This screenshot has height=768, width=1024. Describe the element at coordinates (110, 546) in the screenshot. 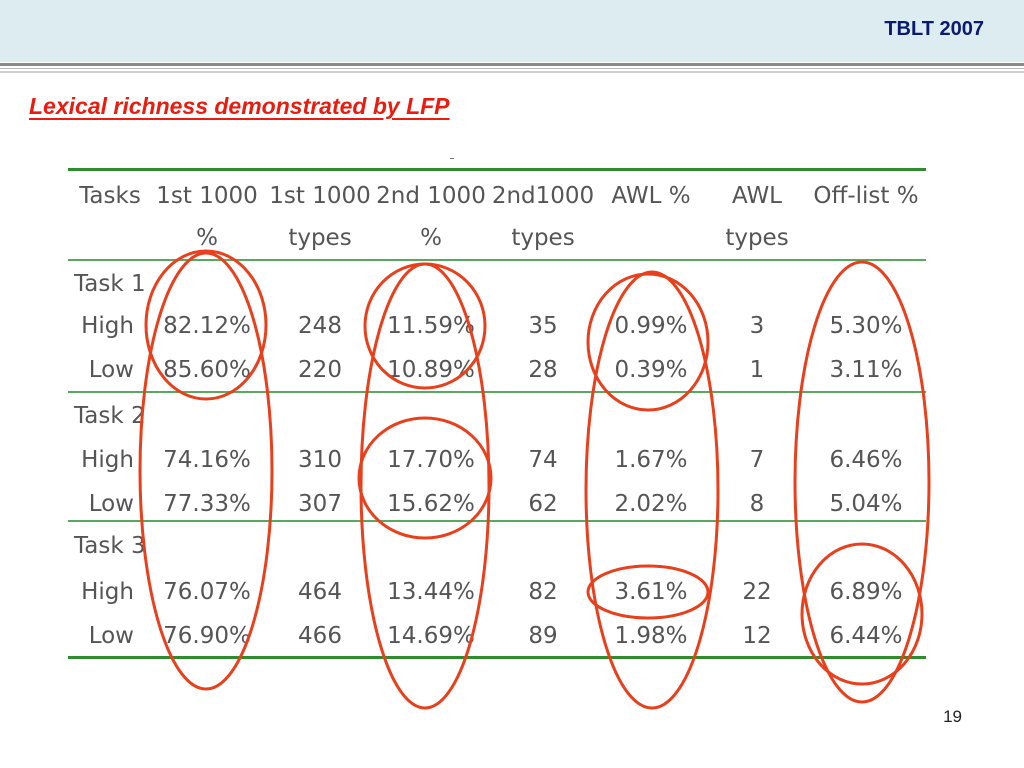

I see `task-label: Task 3` at that location.